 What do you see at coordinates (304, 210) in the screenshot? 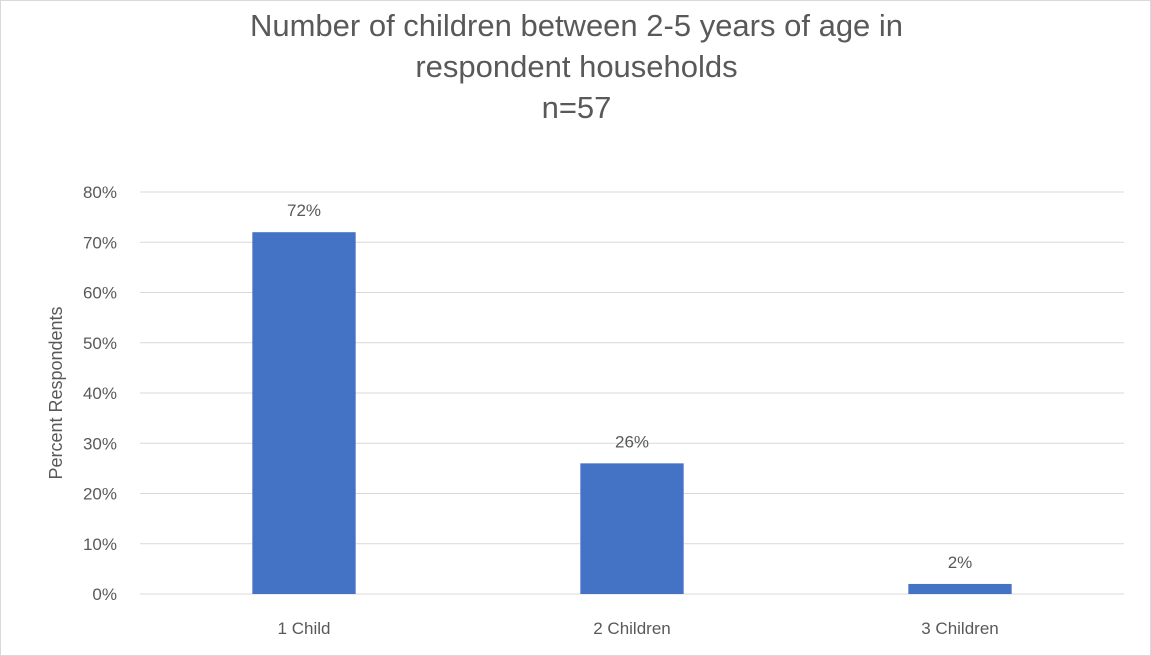
I see `data-label: 72%` at bounding box center [304, 210].